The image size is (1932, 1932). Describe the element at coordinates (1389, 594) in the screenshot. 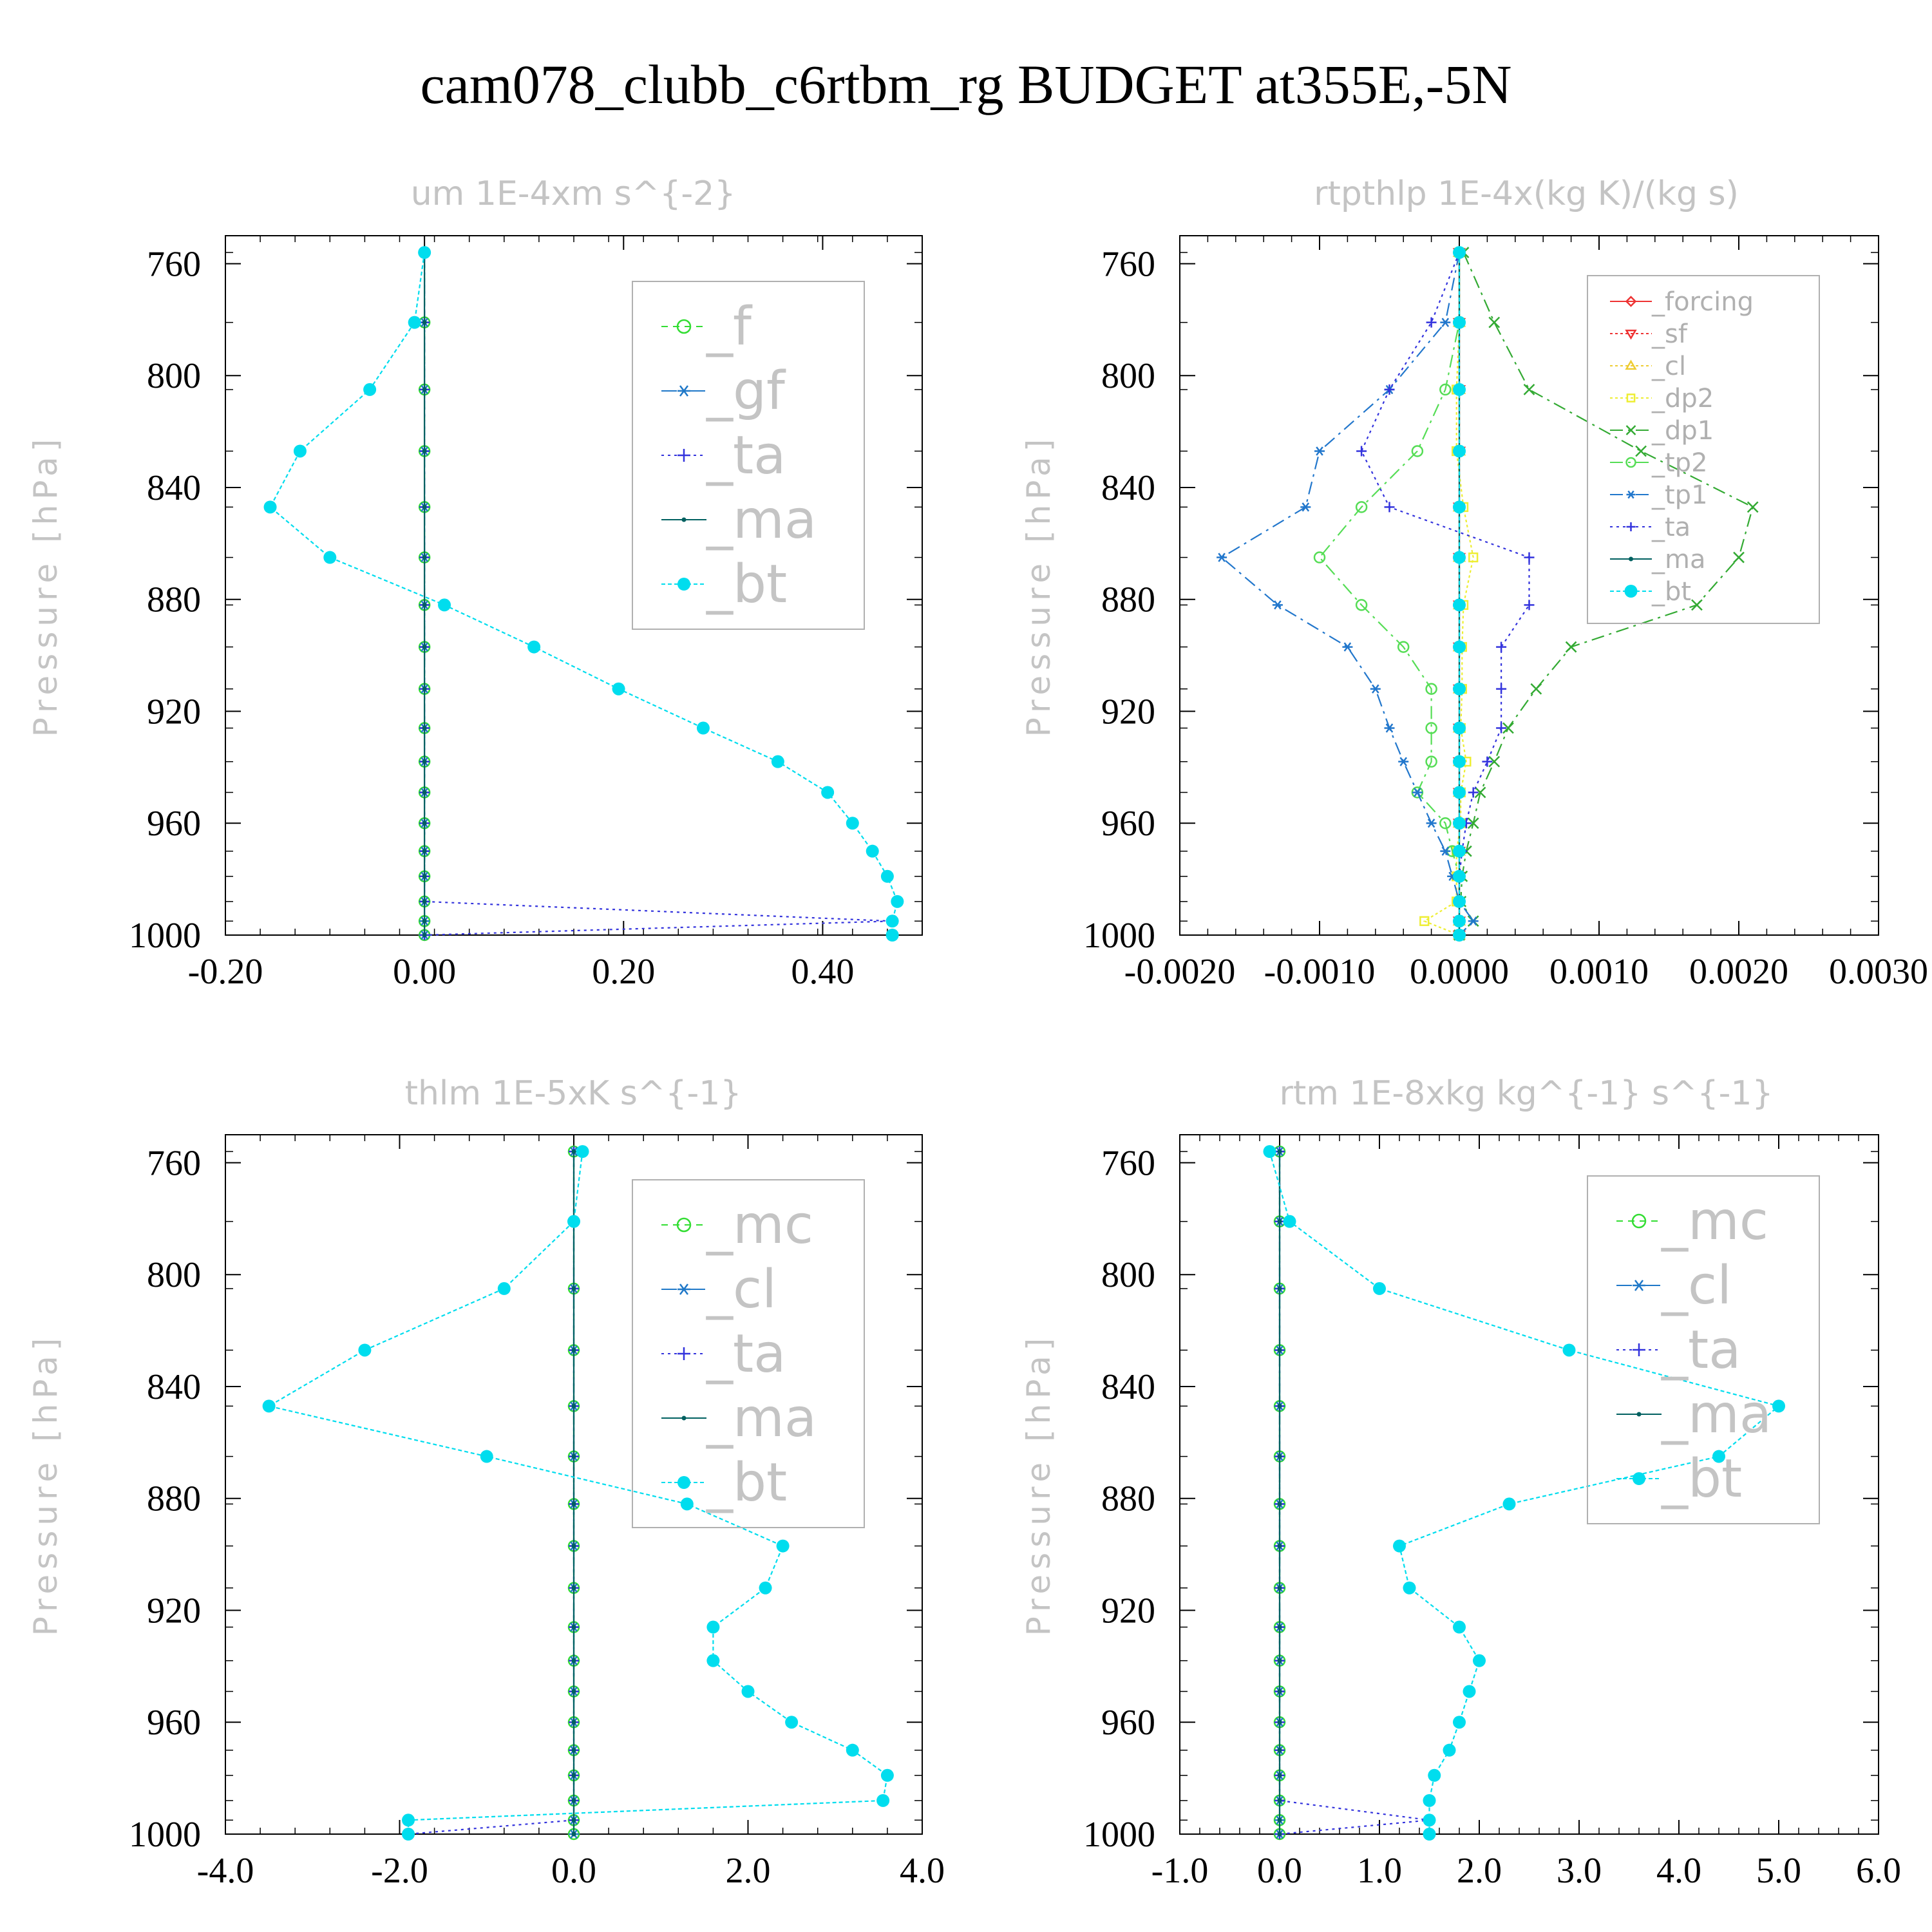

I see `series-tp2` at that location.